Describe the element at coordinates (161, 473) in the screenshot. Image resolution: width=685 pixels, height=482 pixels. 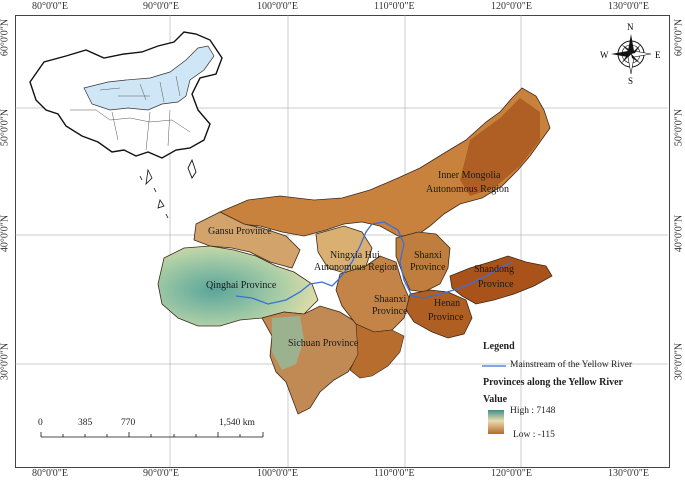
I see `bottom-lon-label: 90°0'0"E` at that location.